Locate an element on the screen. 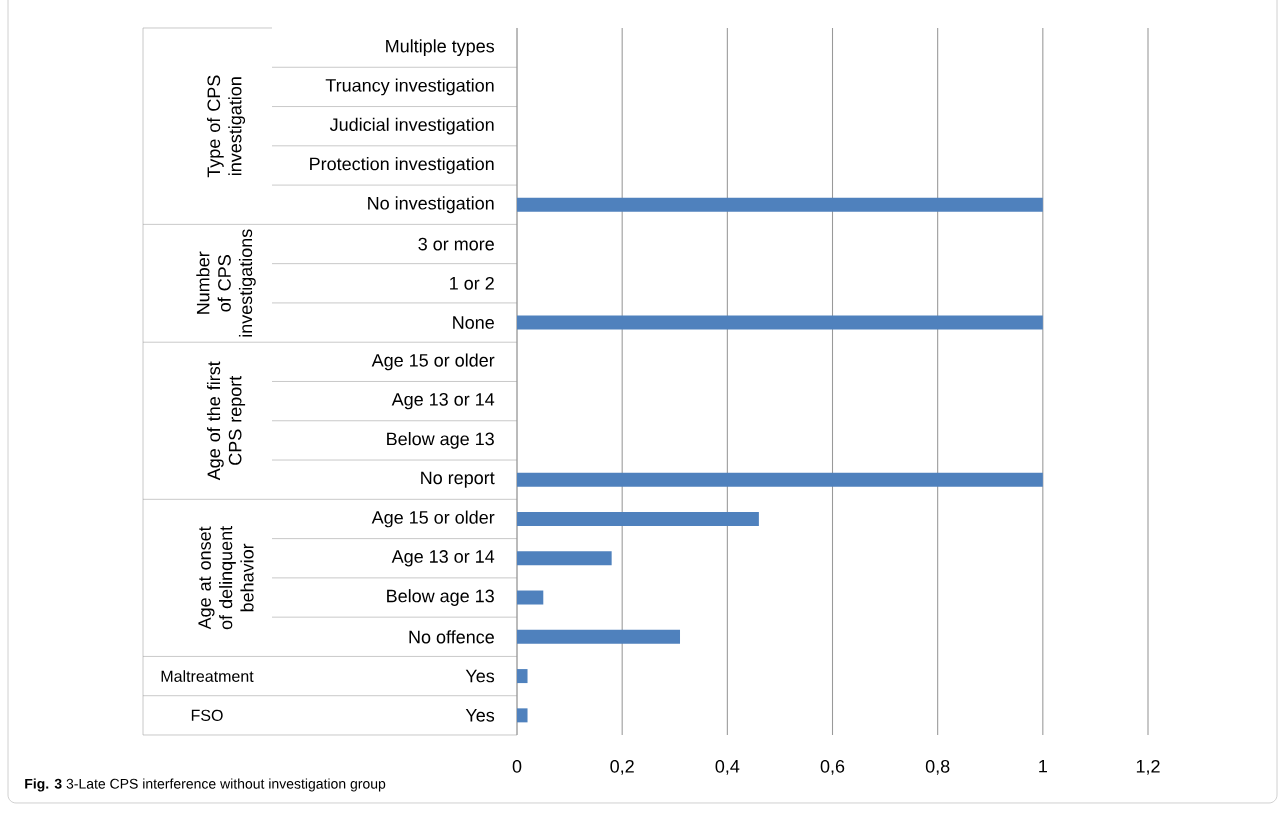 Image resolution: width=1285 pixels, height=816 pixels. x-tick-label: 0,8 is located at coordinates (937, 767).